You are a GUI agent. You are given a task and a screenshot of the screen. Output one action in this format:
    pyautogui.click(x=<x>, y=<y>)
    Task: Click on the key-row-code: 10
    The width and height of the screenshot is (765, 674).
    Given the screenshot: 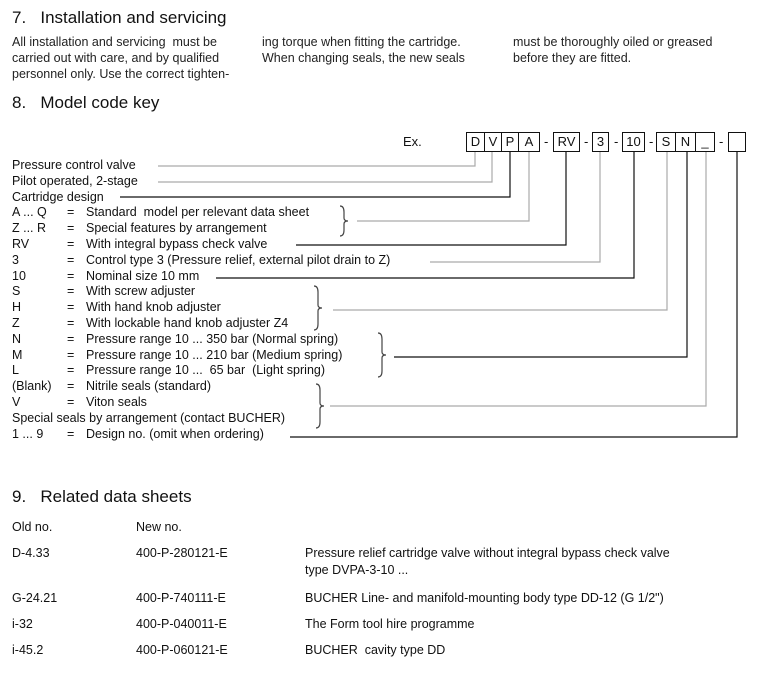 What is the action you would take?
    pyautogui.click(x=19, y=275)
    